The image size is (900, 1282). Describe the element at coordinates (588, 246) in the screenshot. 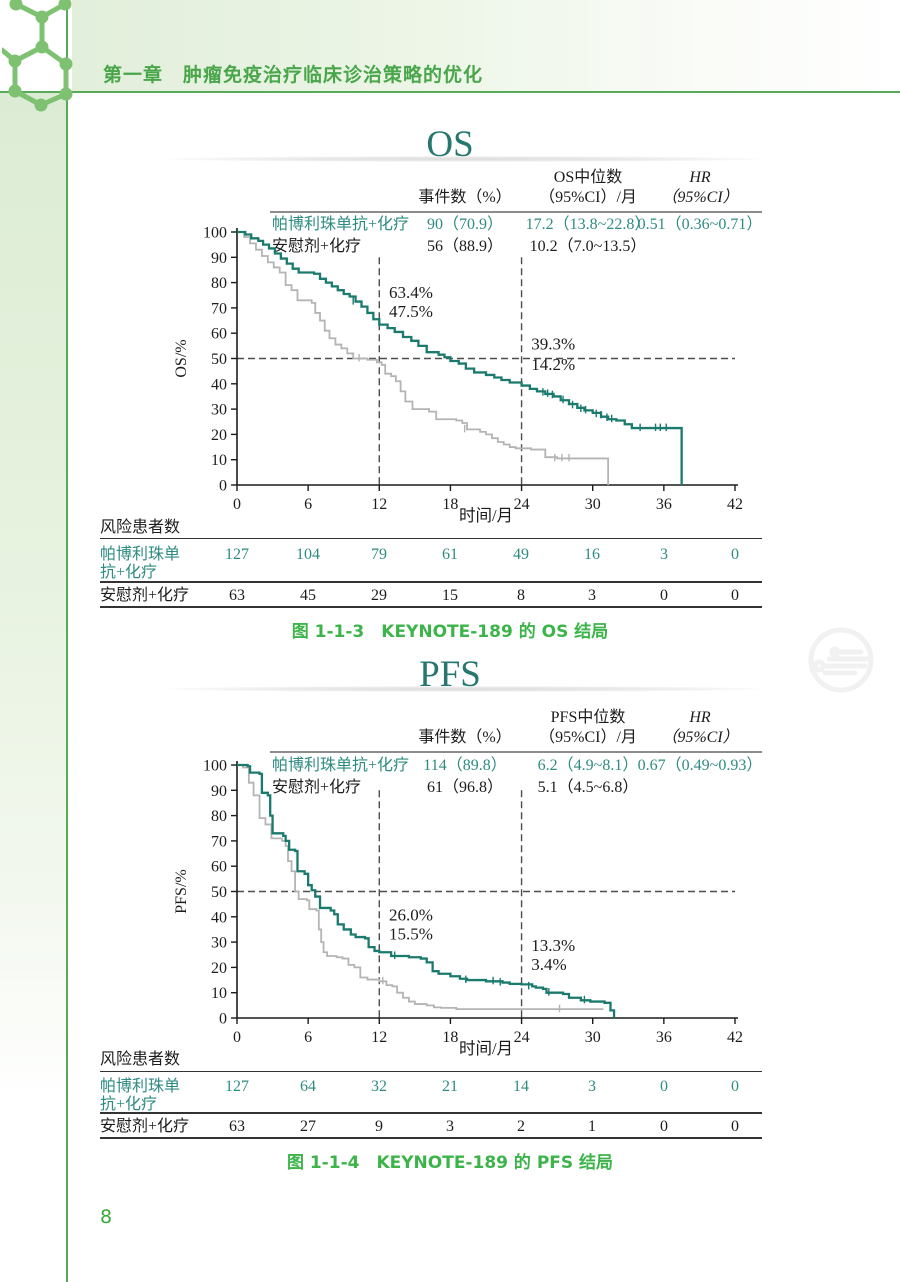

I see `os-row2-median: 10.2（7.0~13.5）` at that location.